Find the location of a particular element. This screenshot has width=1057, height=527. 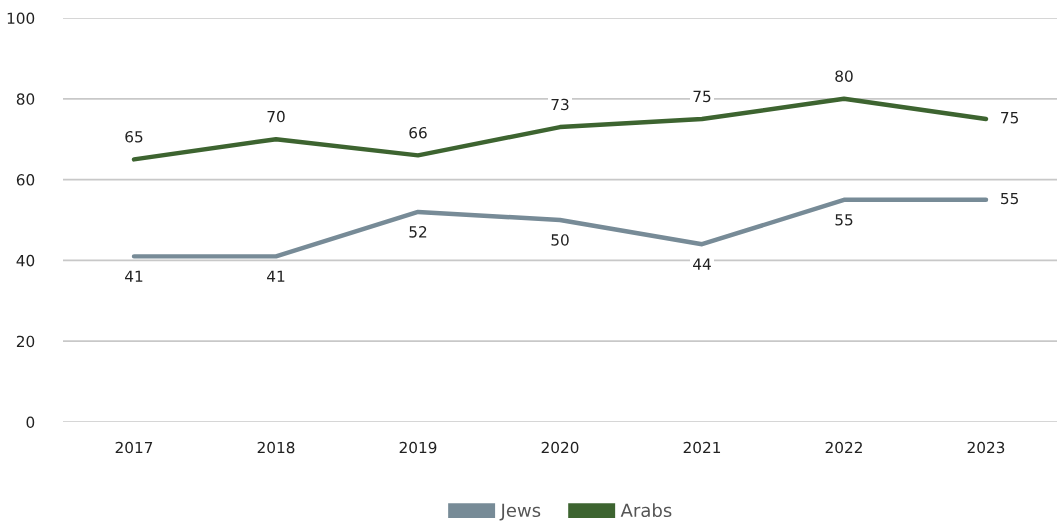

y-tick-label: 60 is located at coordinates (25, 180).